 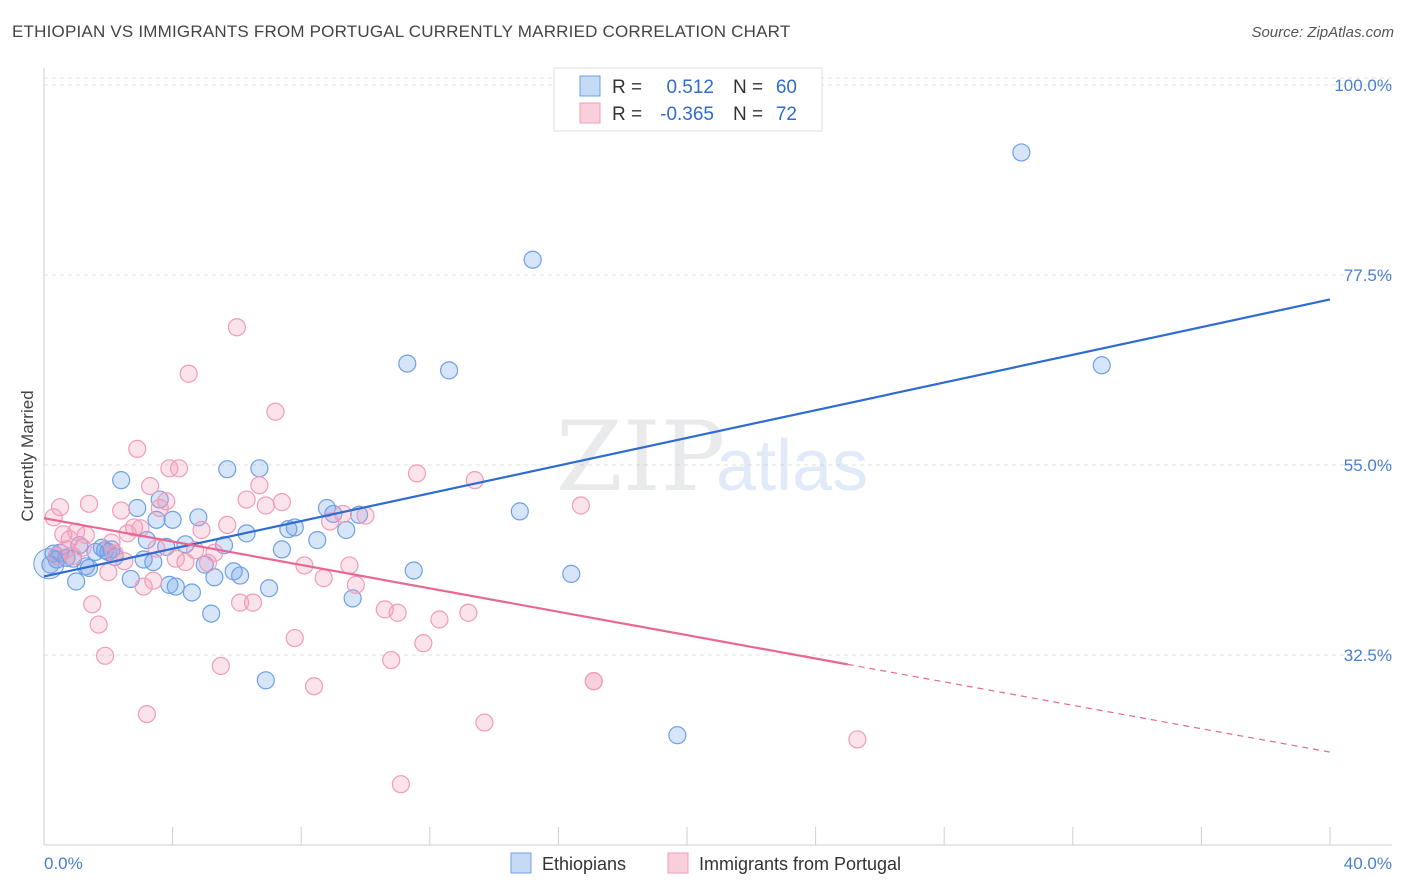 I want to click on series-legend-swatch-ethiopians, so click(x=521, y=863).